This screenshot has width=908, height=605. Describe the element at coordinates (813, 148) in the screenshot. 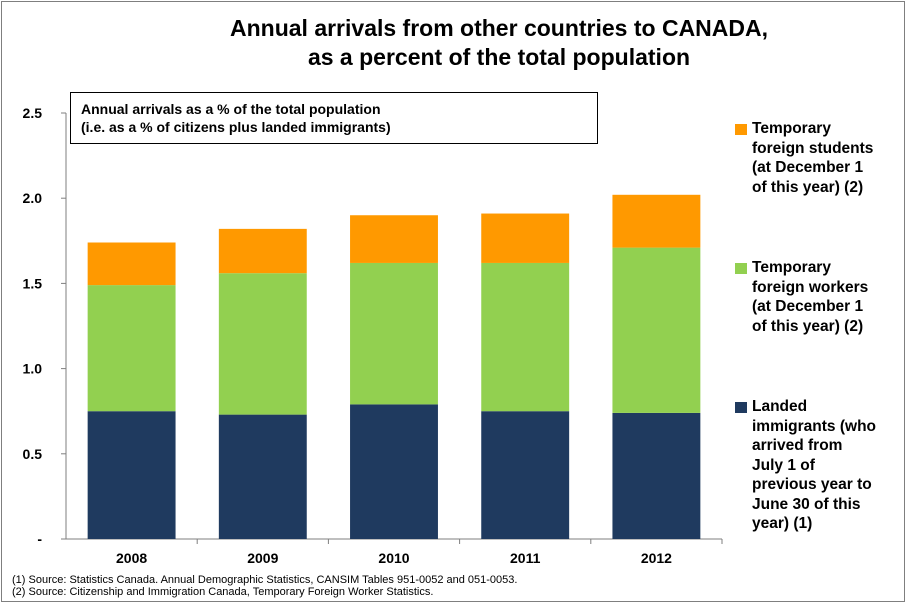

I see `legend-label-line: foreign students` at that location.